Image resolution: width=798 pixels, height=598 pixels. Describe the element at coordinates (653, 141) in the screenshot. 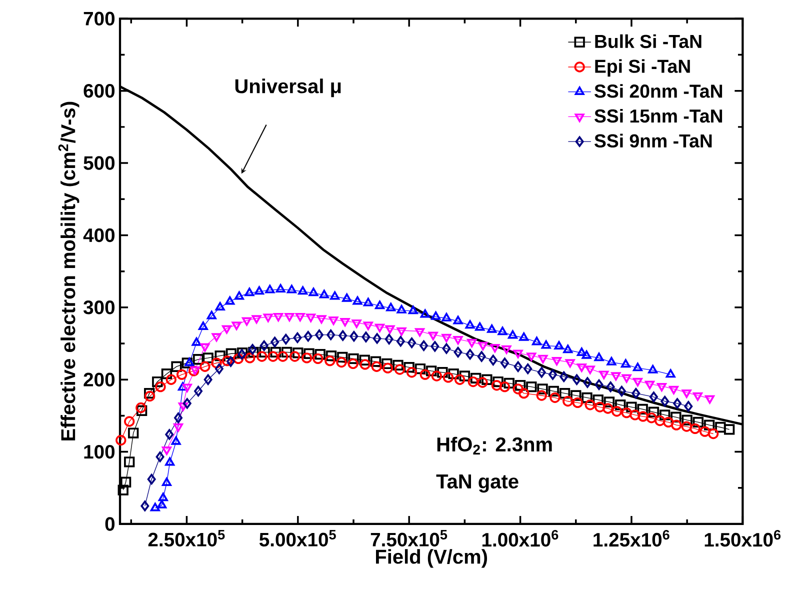

I see `legend-label: SSi 9nm -TaN` at that location.